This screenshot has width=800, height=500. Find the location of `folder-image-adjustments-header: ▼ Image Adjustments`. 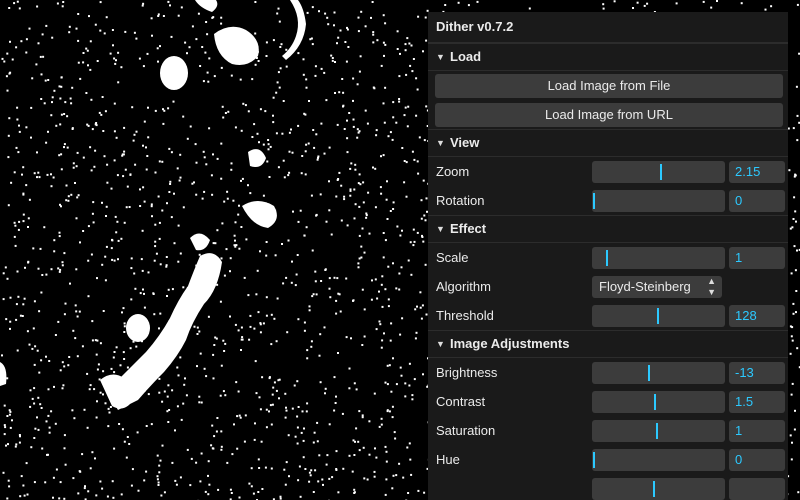

folder-image-adjustments-header: ▼ Image Adjustments is located at coordinates (608, 344).